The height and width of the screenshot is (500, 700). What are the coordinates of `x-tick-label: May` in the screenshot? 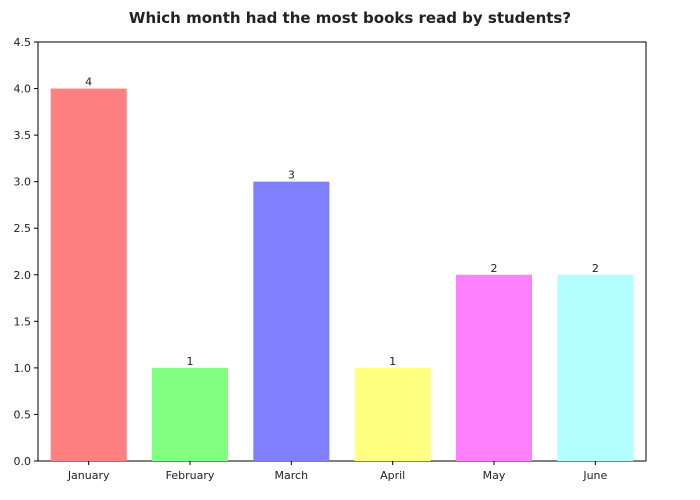 It's located at (494, 475).